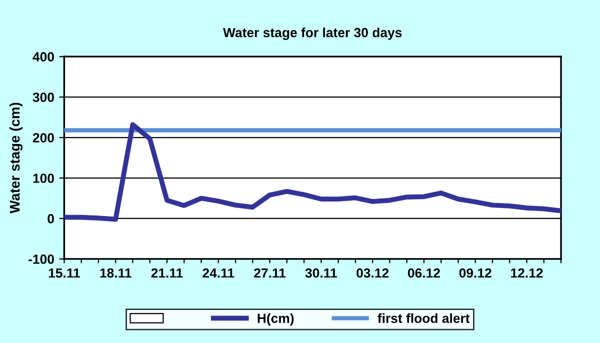 This screenshot has width=600, height=343. Describe the element at coordinates (276, 319) in the screenshot. I see `legend-label: H(cm)` at that location.